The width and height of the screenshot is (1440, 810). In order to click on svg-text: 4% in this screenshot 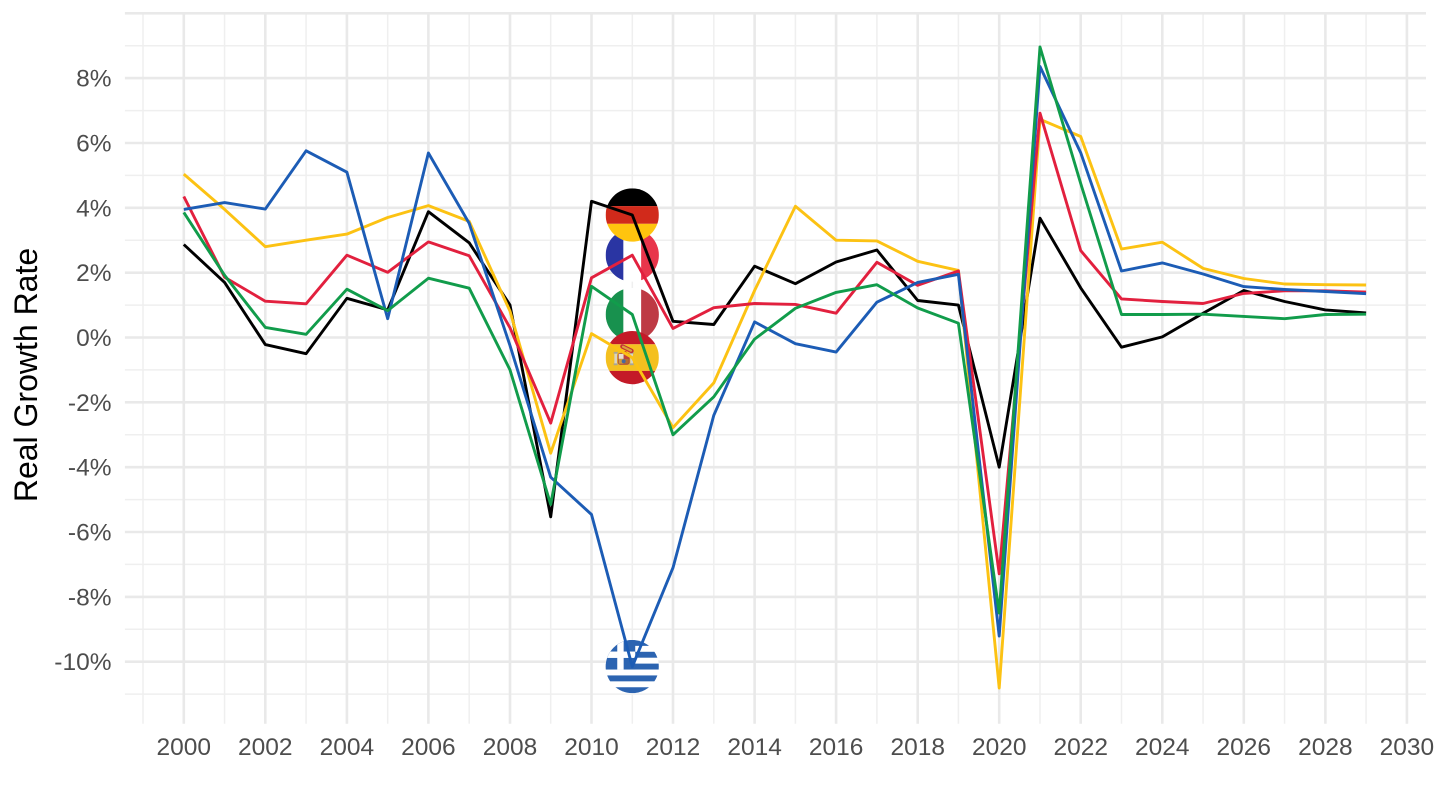, I will do `click(93, 208)`.